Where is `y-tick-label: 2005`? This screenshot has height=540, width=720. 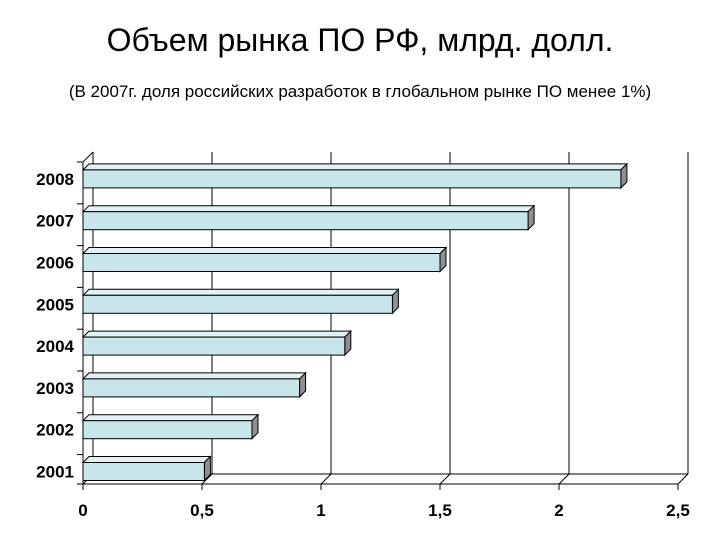 y-tick-label: 2005 is located at coordinates (55, 304).